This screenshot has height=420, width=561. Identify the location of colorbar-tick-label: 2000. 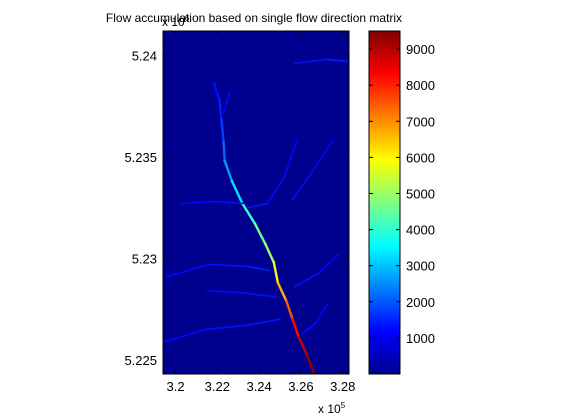
(420, 302).